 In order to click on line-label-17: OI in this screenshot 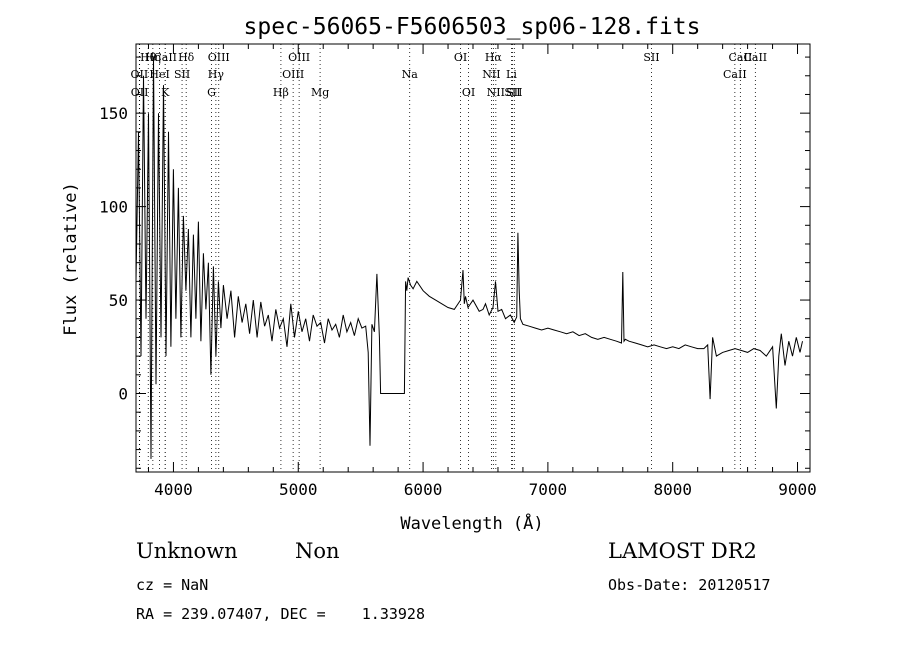, I will do `click(460, 57)`.